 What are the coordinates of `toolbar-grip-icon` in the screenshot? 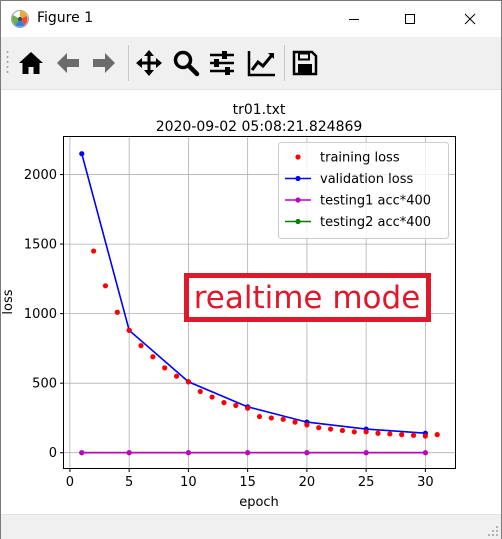 It's located at (7, 63).